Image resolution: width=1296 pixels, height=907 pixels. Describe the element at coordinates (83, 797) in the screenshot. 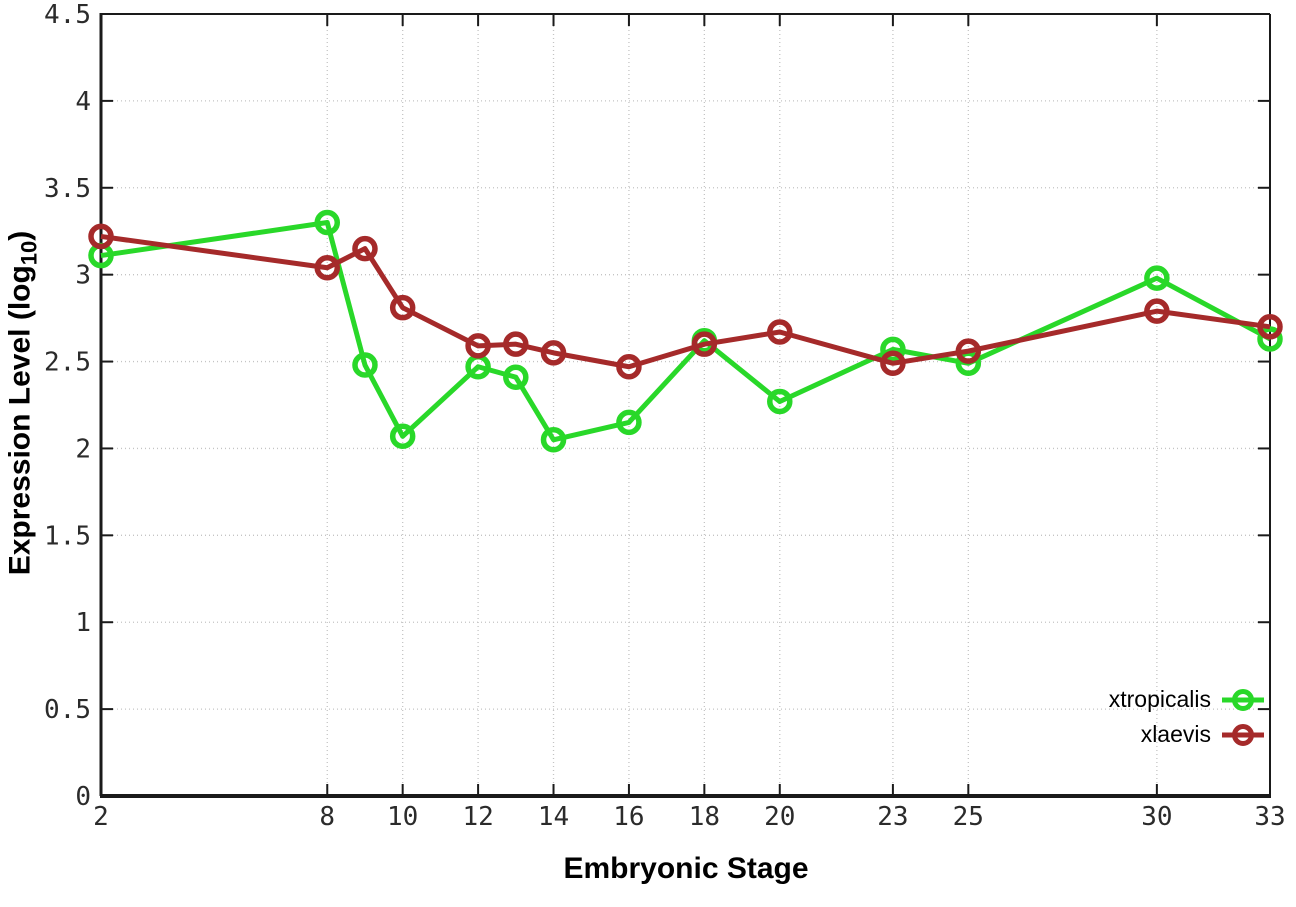

I see `y-tick-label: 0` at that location.